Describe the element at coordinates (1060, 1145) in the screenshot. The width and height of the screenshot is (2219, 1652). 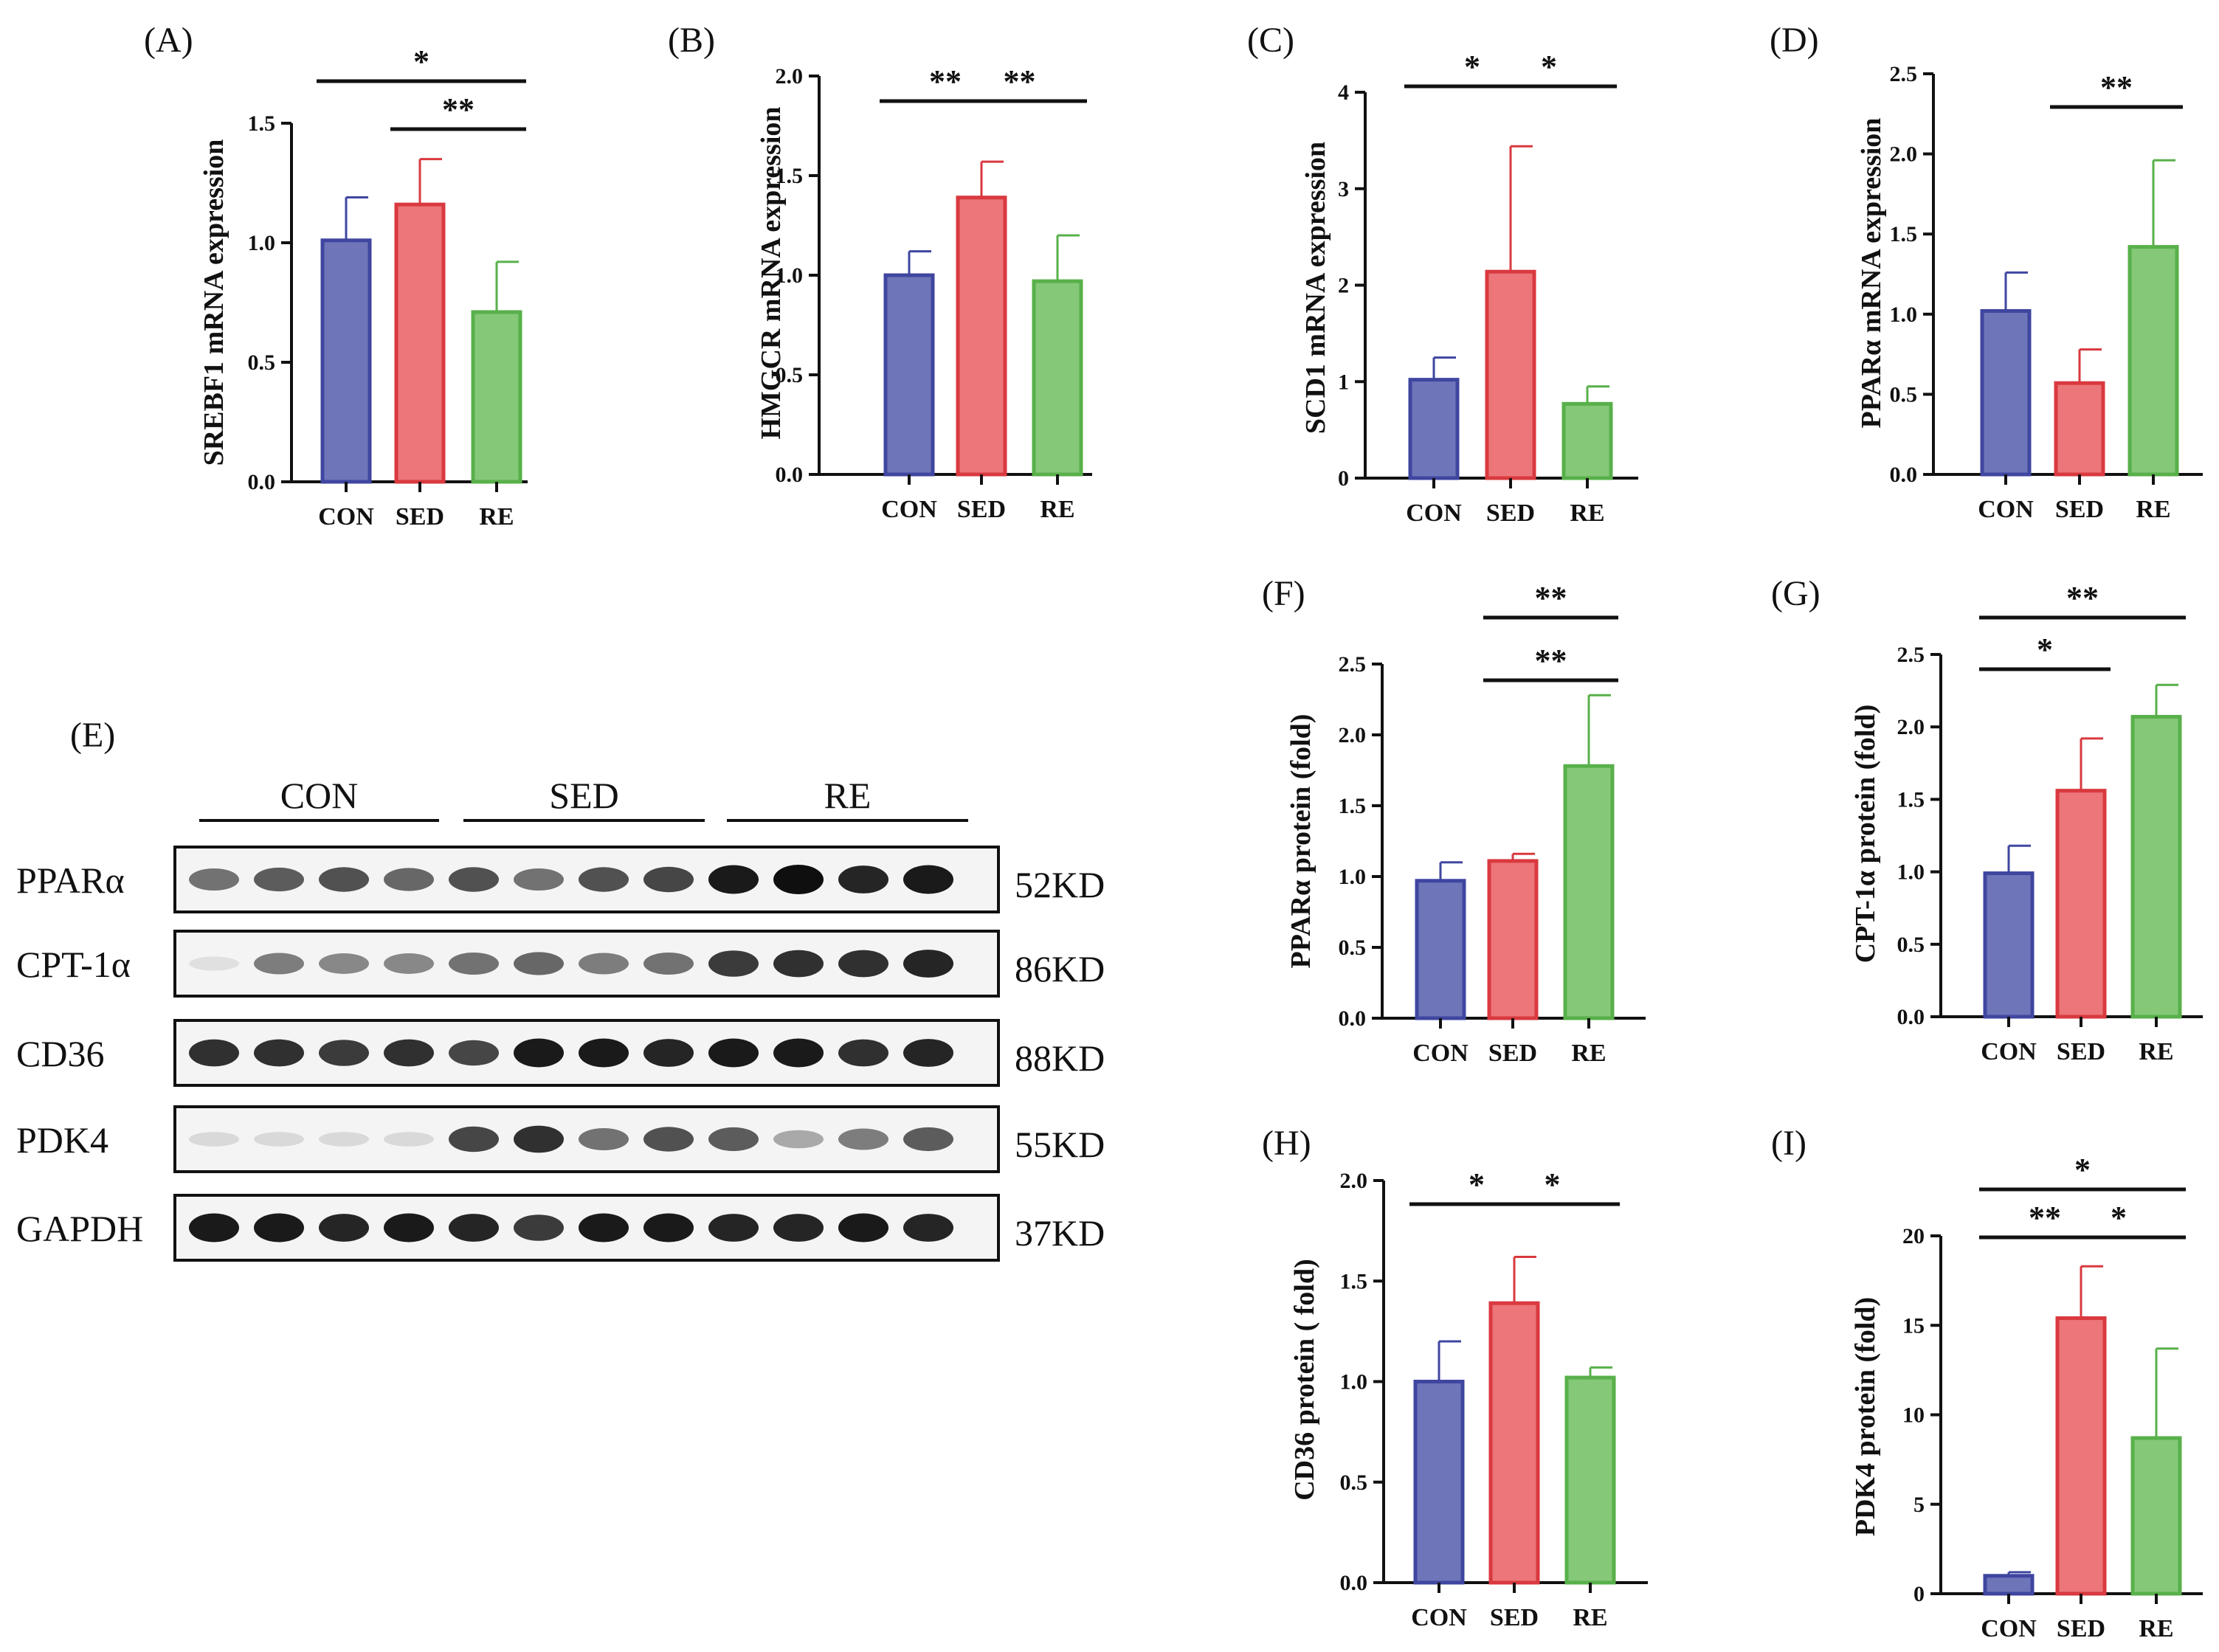
I see `molecular-weight-label: 55KD` at that location.